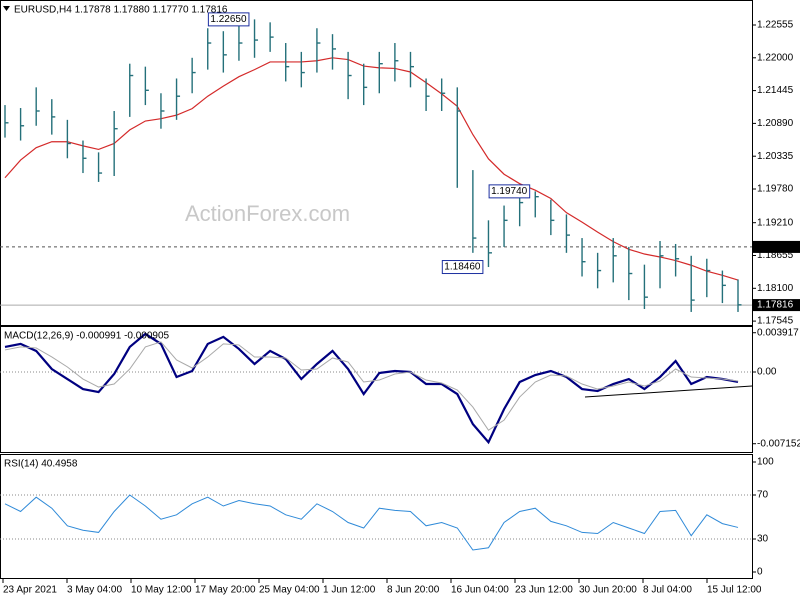 This screenshot has width=800, height=600. Describe the element at coordinates (161, 590) in the screenshot. I see `x-tick-label: 10 May 12:00` at that location.